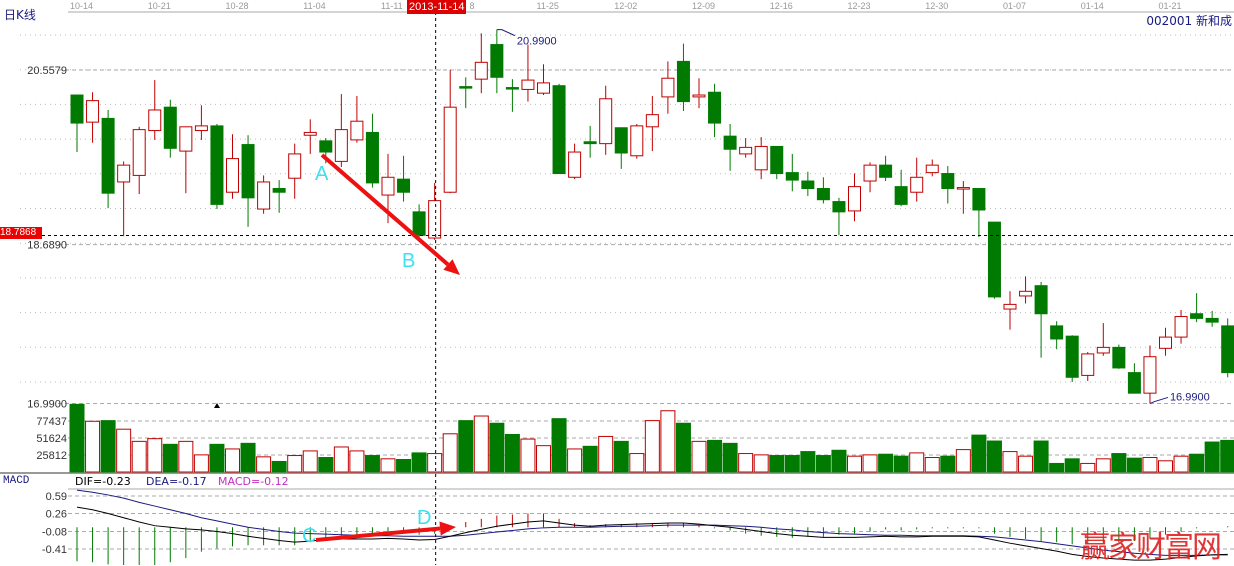 The image size is (1234, 566). What do you see at coordinates (471, 6) in the screenshot?
I see `time-tick-label: 8` at bounding box center [471, 6].